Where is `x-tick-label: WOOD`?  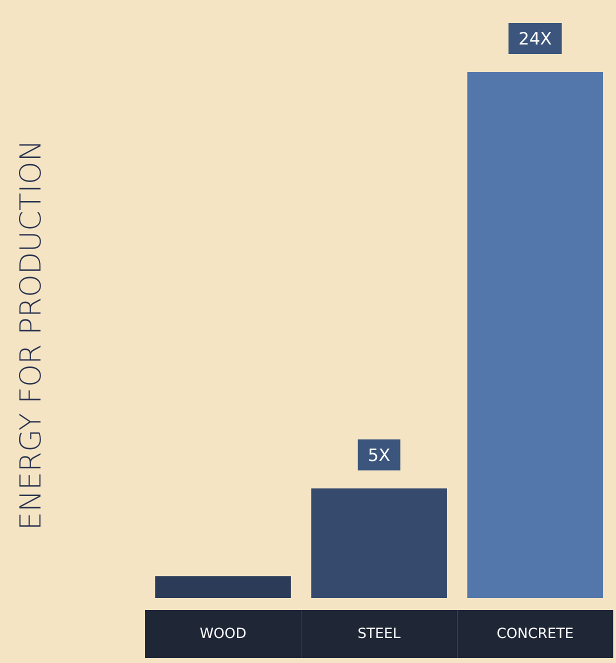
x-tick-label: WOOD is located at coordinates (223, 634).